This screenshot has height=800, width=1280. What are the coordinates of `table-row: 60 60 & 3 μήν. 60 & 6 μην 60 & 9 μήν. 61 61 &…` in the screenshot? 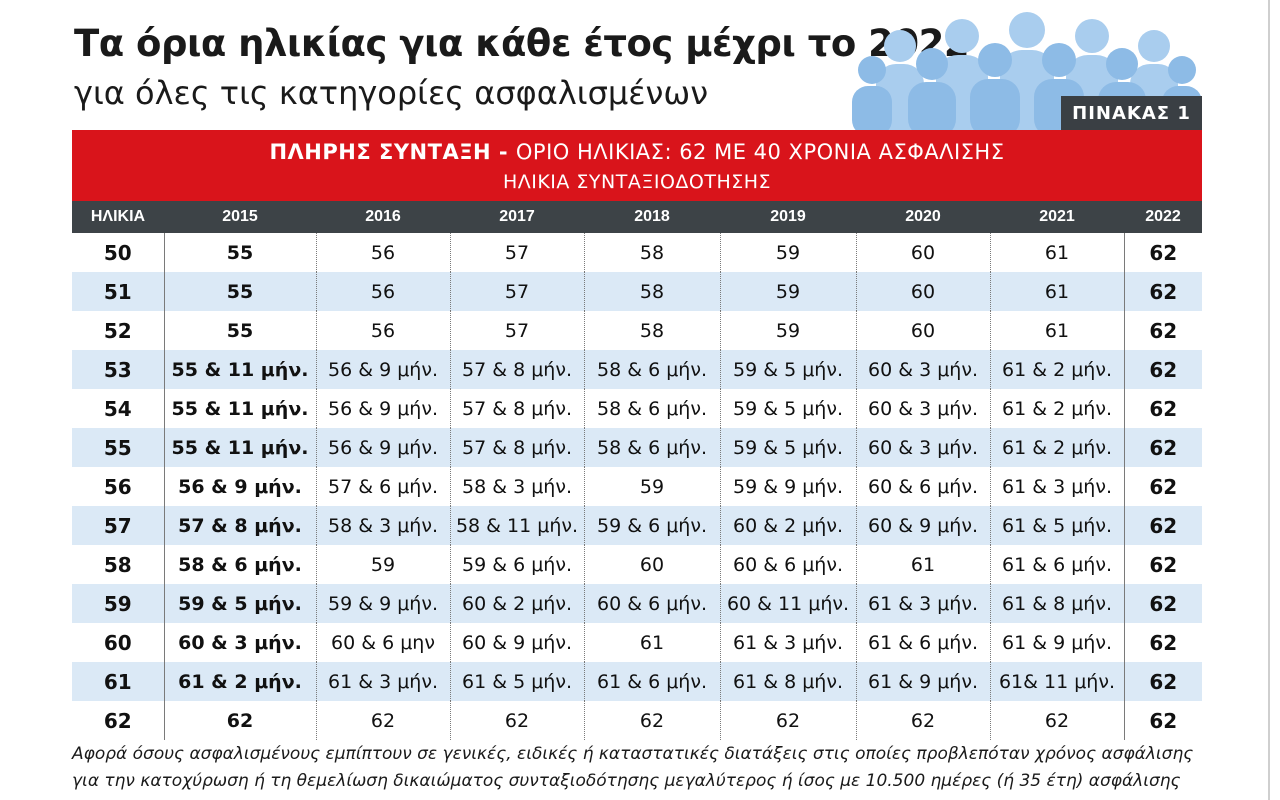 It's located at (637, 642).